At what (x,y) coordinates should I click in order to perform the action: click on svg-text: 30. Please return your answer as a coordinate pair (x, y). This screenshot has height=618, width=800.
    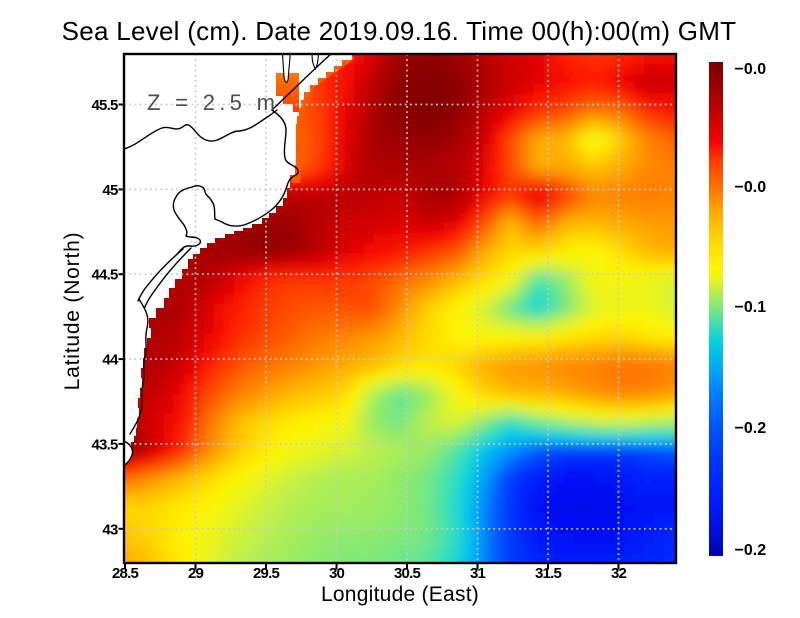
    Looking at the image, I should click on (337, 573).